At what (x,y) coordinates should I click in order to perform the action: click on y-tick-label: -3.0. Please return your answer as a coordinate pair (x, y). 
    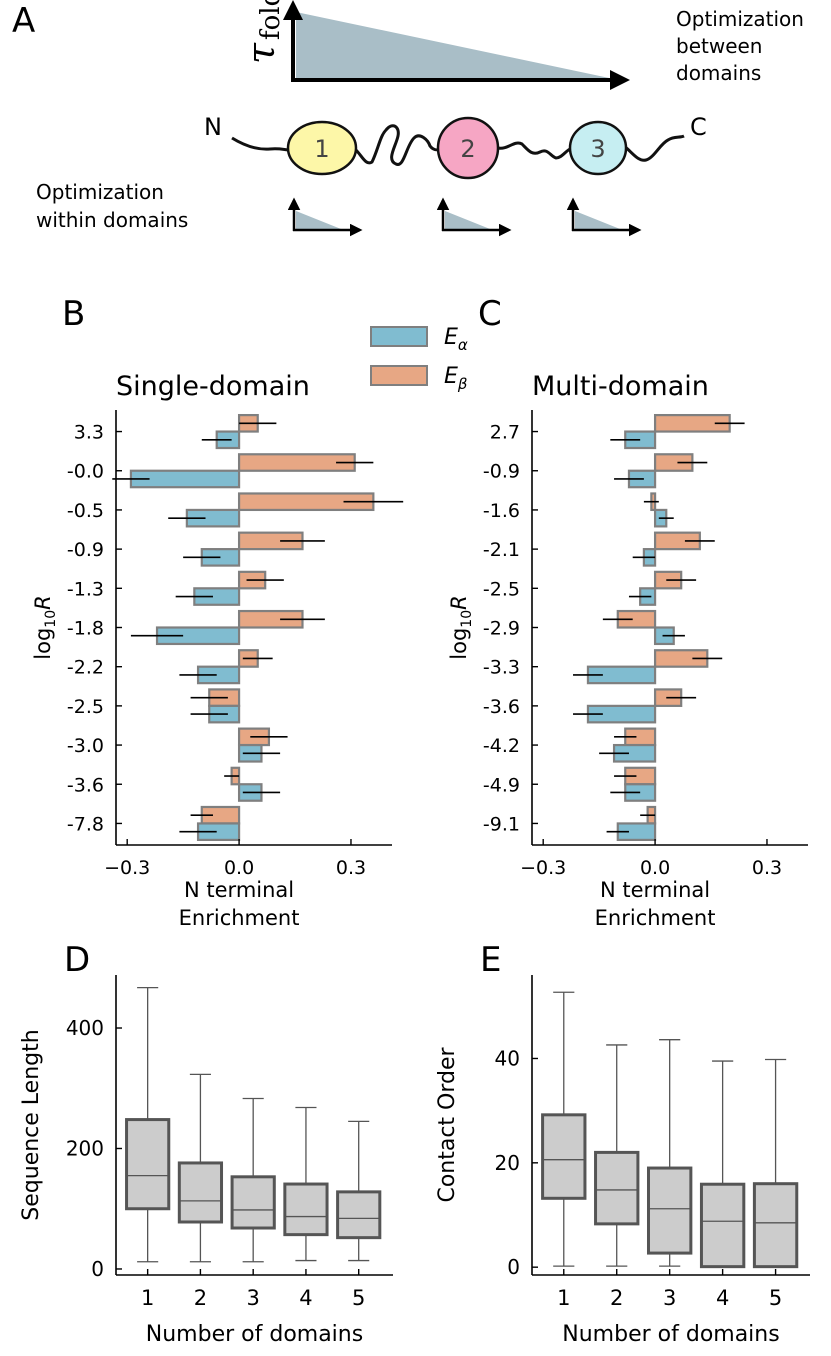
    Looking at the image, I should click on (85, 746).